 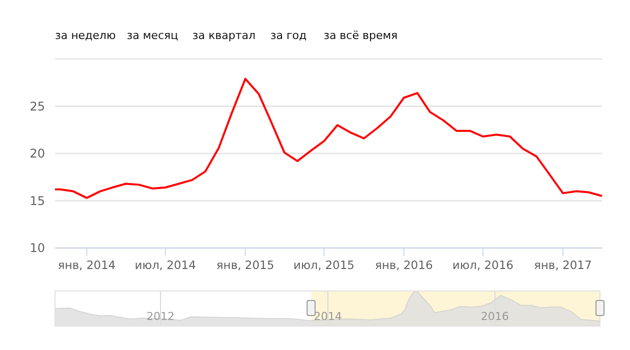 I want to click on x-tick-label: янв, 2014, so click(x=87, y=265).